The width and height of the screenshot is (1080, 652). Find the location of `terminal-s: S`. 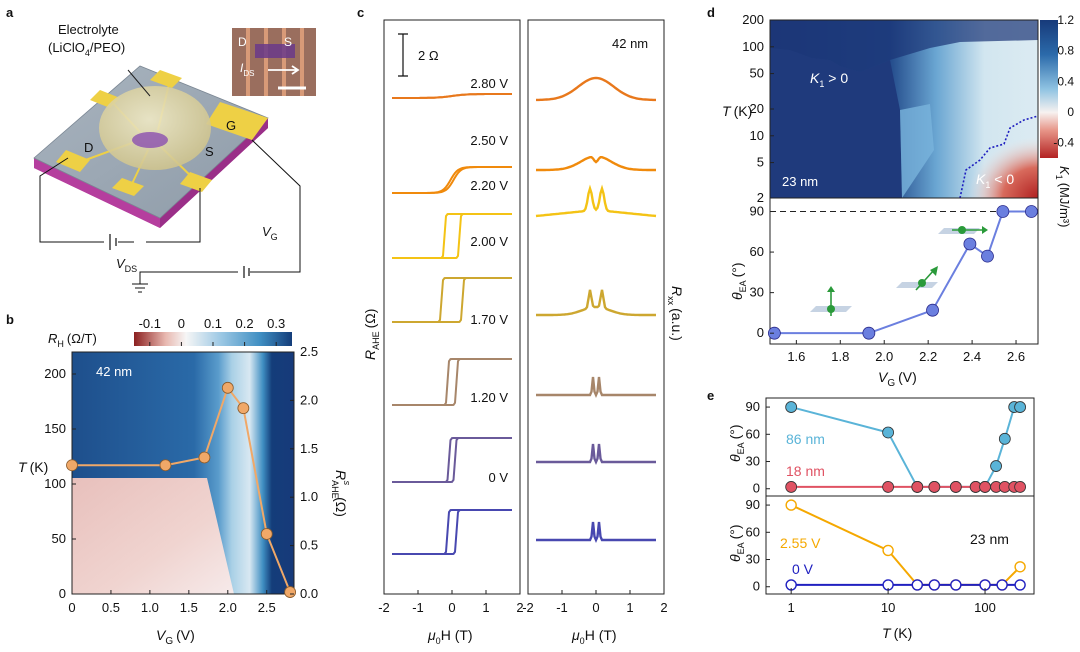

terminal-s: S is located at coordinates (209, 151).